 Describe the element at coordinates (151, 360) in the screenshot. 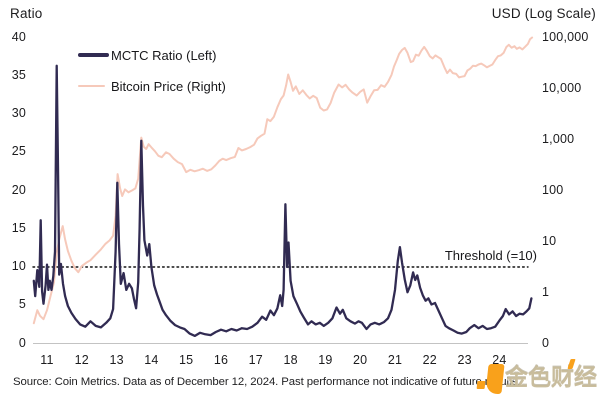

I see `x-axis-tick: 14` at that location.